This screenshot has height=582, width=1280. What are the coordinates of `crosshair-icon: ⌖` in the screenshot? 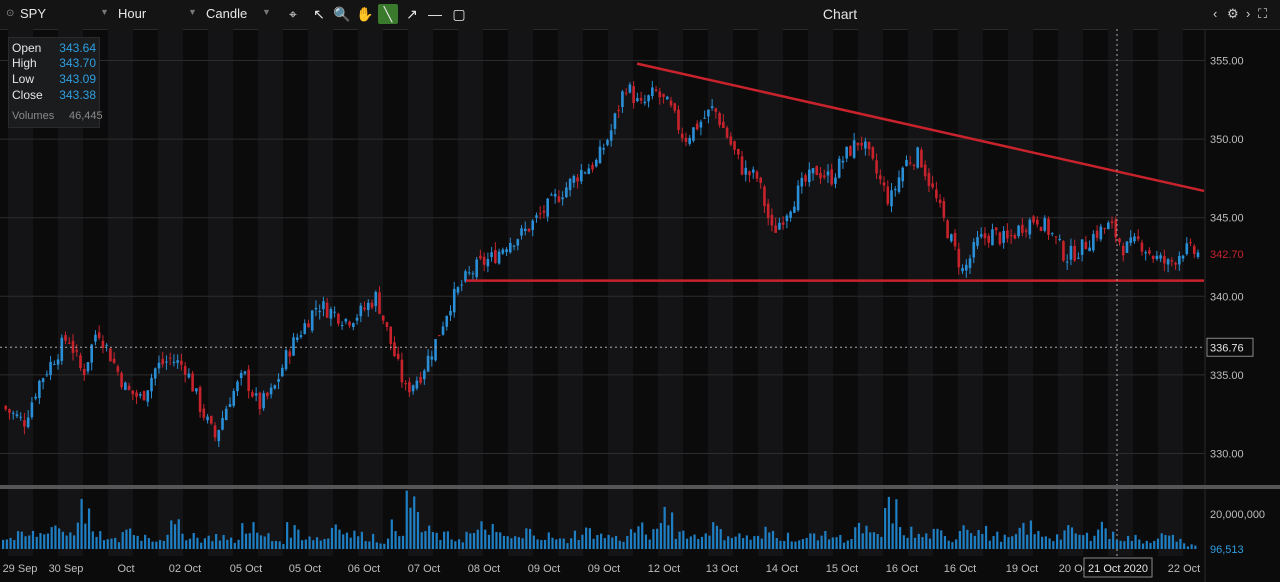 It's located at (293, 13).